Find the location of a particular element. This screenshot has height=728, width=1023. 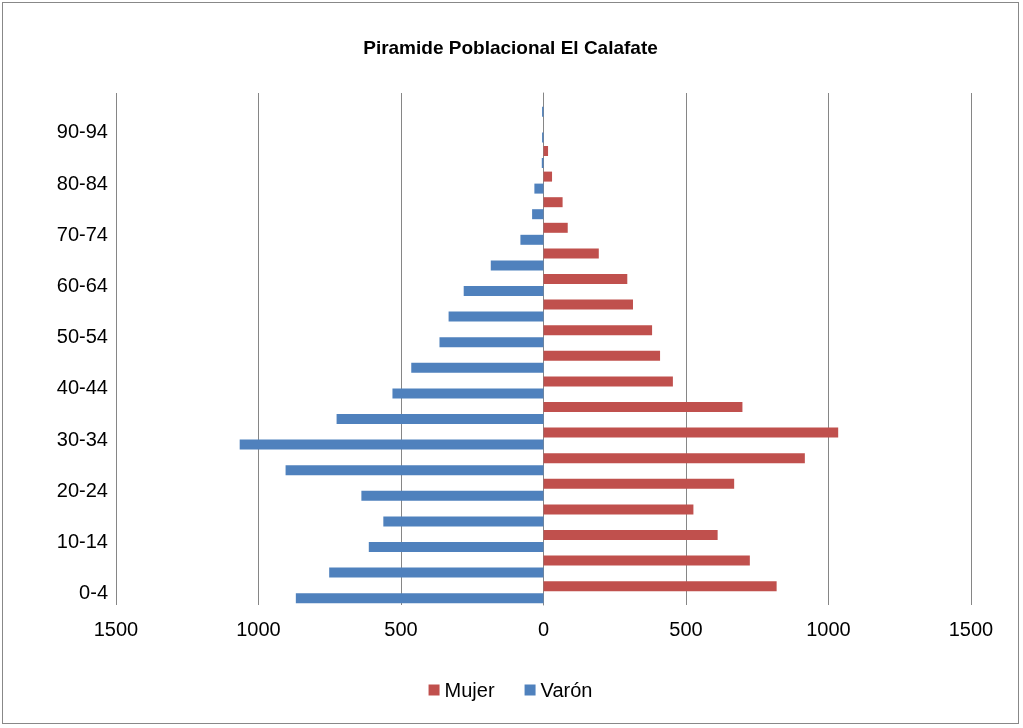

chart-title: Piramide Poblacional El Calafate is located at coordinates (510, 47).